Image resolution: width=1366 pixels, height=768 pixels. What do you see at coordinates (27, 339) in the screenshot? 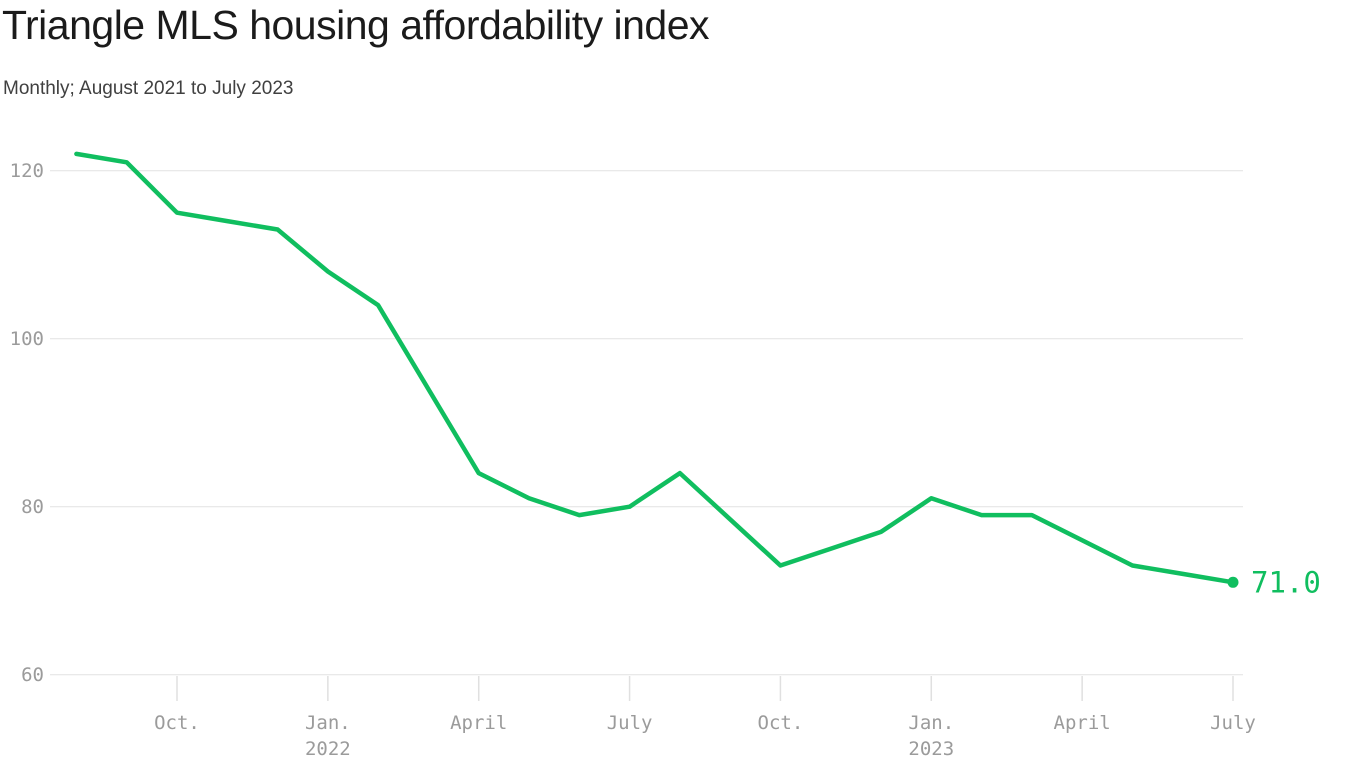
I see `y-axis-tick-label: 100` at bounding box center [27, 339].